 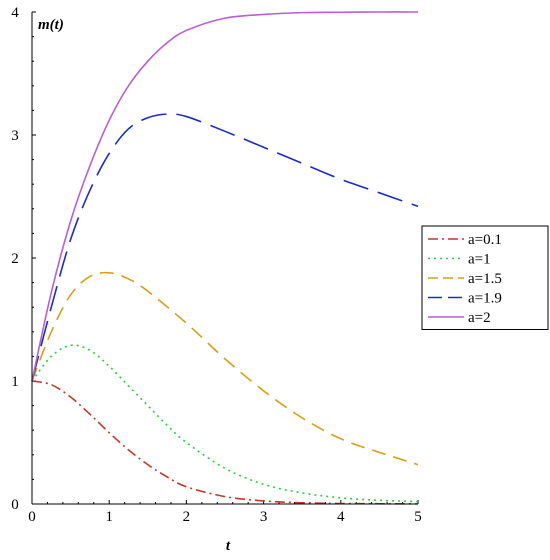 I want to click on y-tick-label: 0, so click(x=15, y=505).